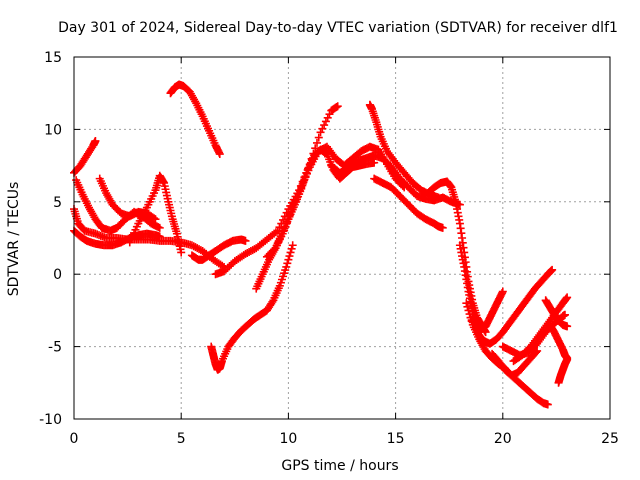  Describe the element at coordinates (396, 439) in the screenshot. I see `x-tick-label: 15` at that location.